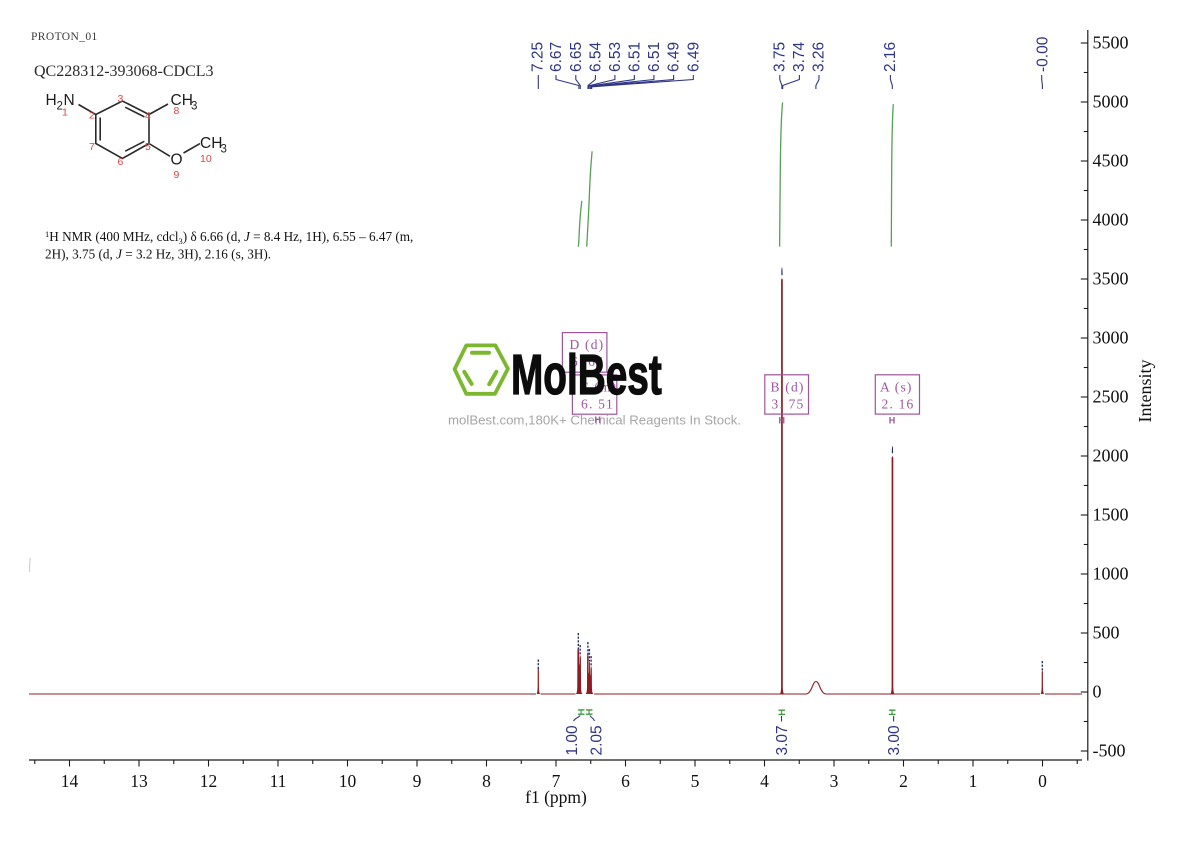 The width and height of the screenshot is (1190, 841). What do you see at coordinates (780, 57) in the screenshot?
I see `svg-text: 3.75` at bounding box center [780, 57].